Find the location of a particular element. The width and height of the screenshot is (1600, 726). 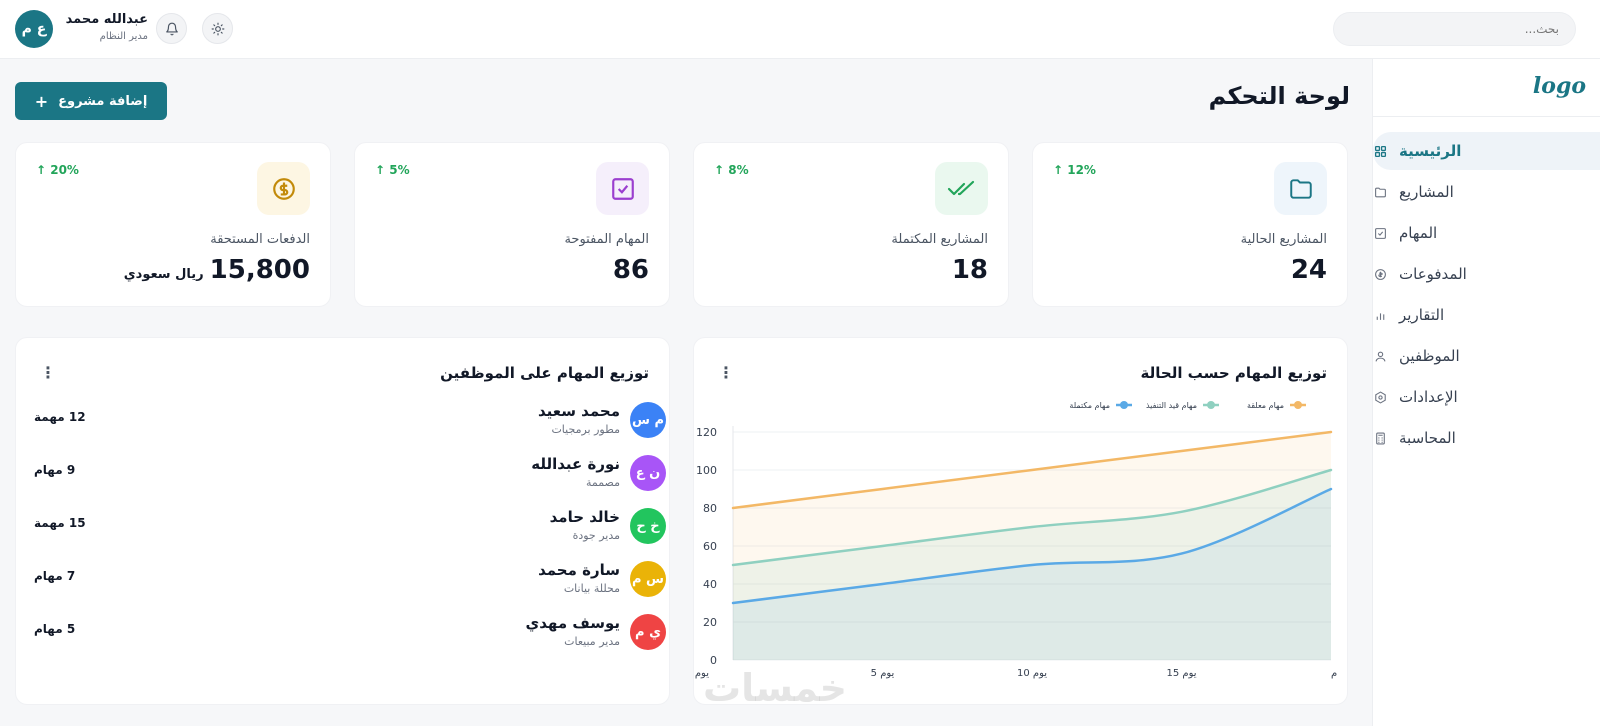

stat-change-value: 12% is located at coordinates (1081, 170).